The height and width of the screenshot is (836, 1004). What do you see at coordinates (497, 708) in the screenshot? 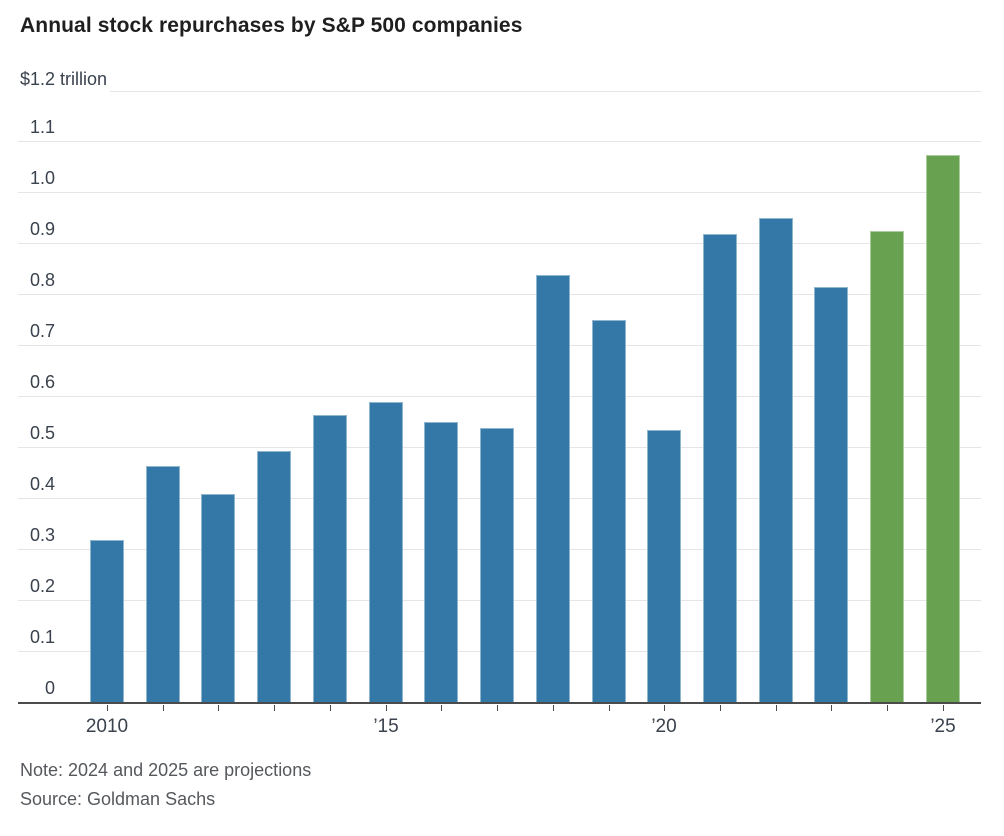
I see `axis-tick-2017` at bounding box center [497, 708].